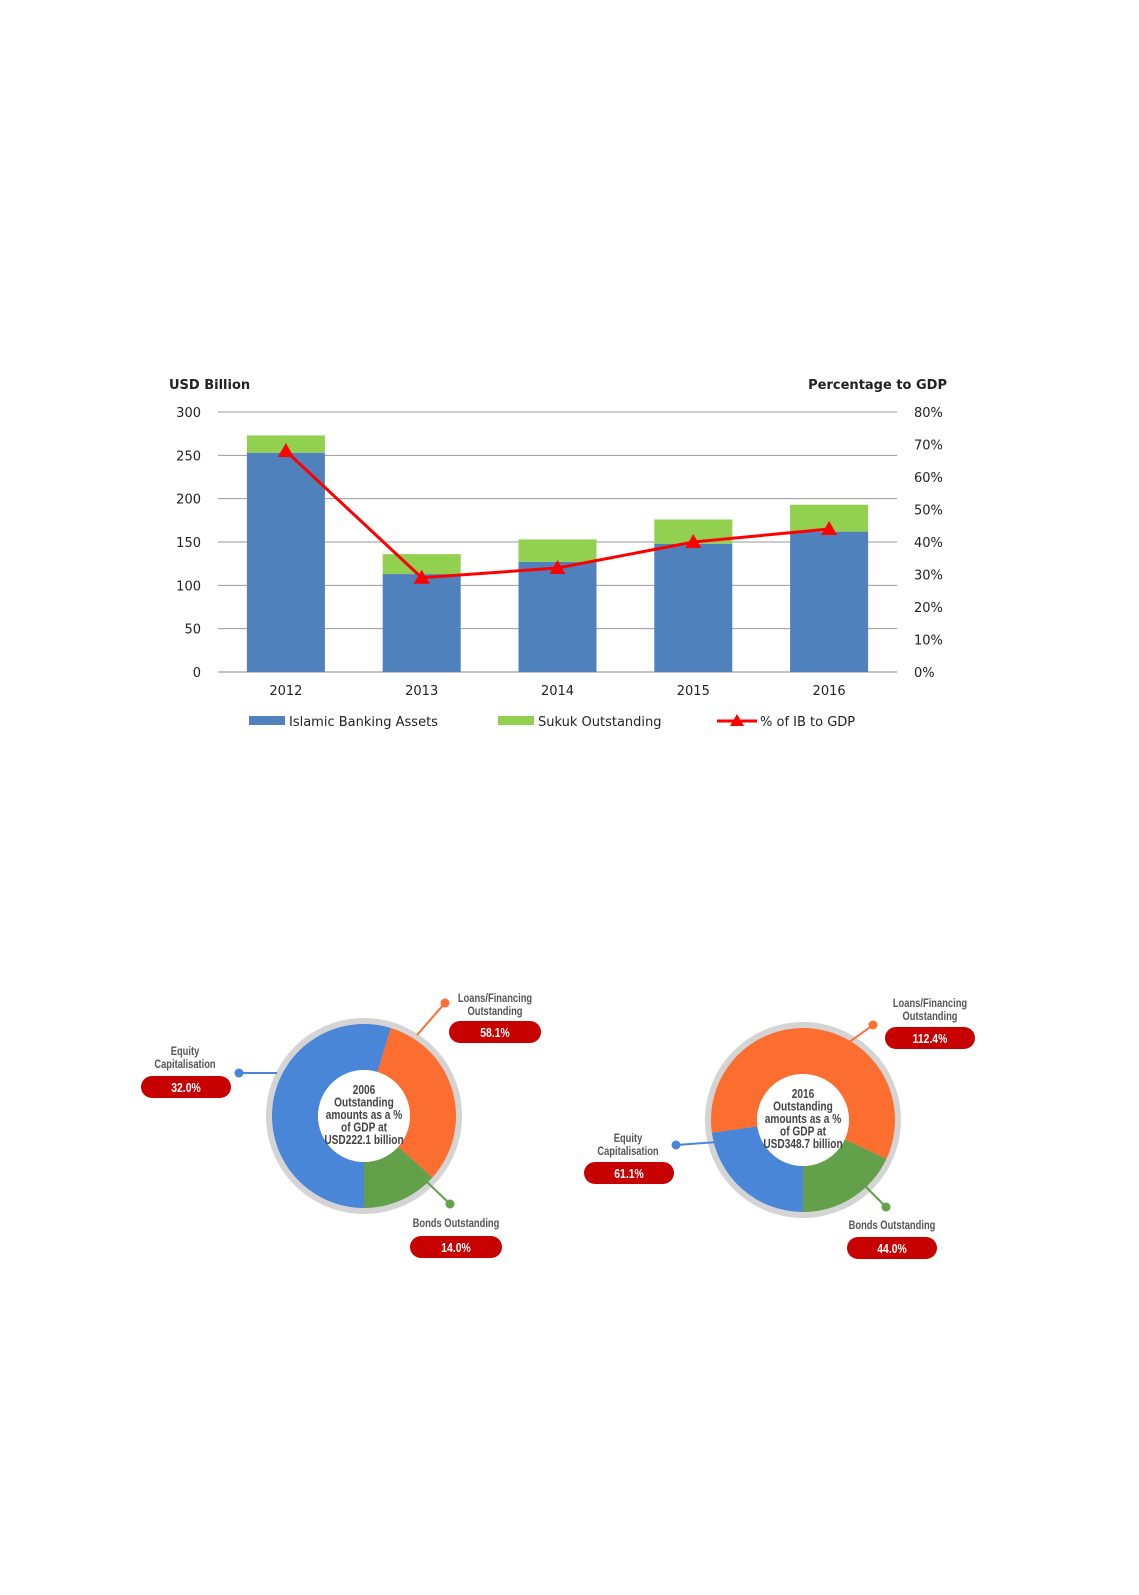  I want to click on x-tick-label: 2016, so click(829, 691).